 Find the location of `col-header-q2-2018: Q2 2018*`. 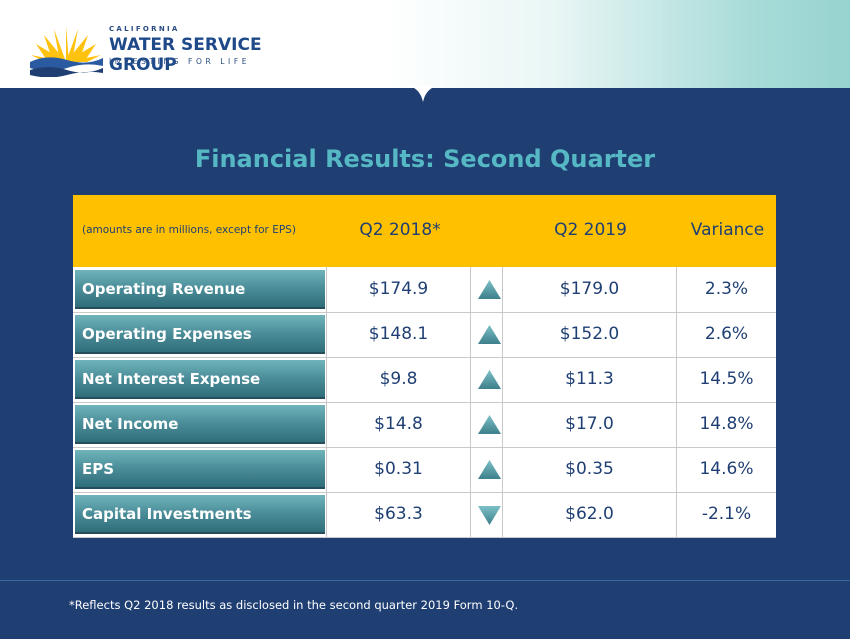

col-header-q2-2018: Q2 2018* is located at coordinates (400, 230).